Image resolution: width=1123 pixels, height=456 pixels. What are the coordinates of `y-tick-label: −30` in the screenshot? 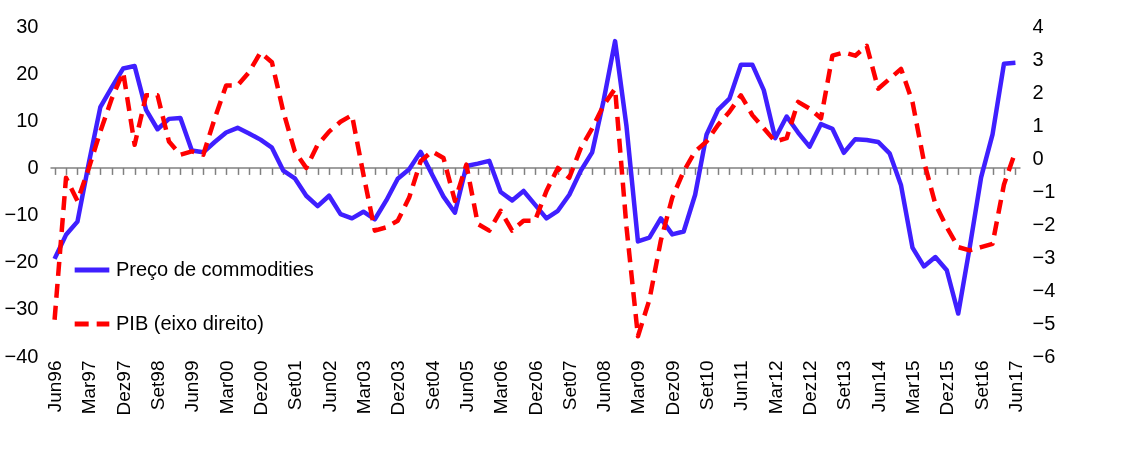 It's located at (21, 308).